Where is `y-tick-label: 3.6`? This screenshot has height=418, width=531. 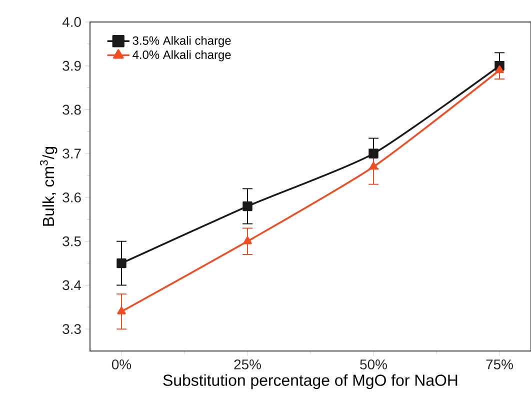
y-tick-label: 3.6 is located at coordinates (71, 197).